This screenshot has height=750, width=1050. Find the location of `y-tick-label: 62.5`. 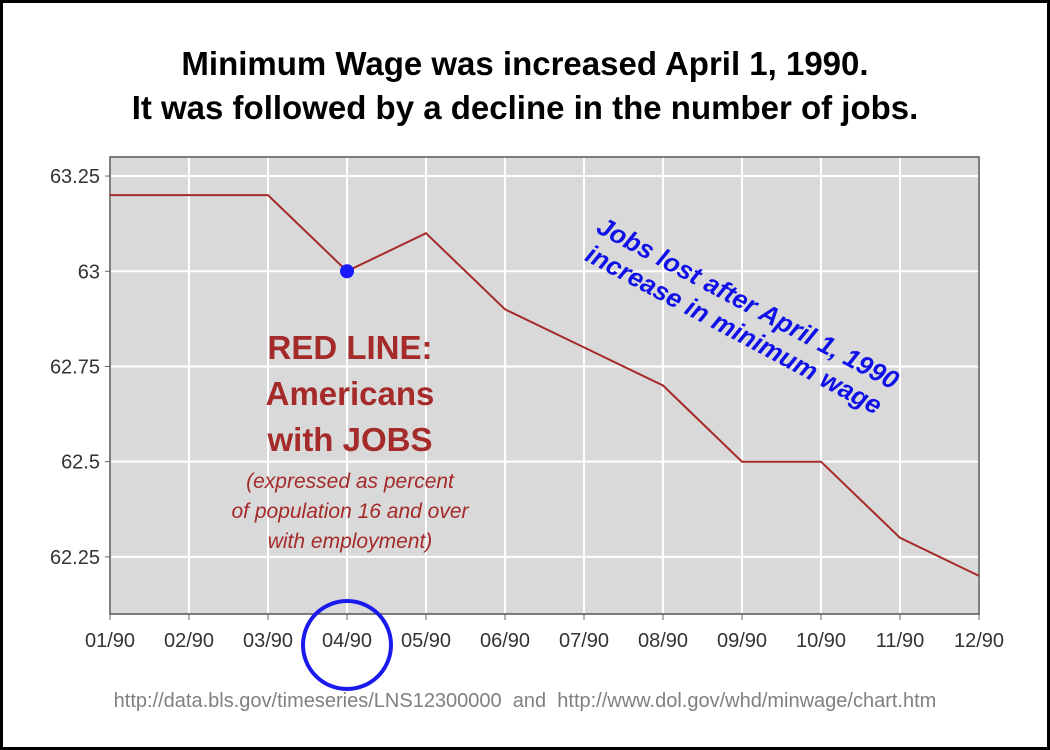

y-tick-label: 62.5 is located at coordinates (80, 463).